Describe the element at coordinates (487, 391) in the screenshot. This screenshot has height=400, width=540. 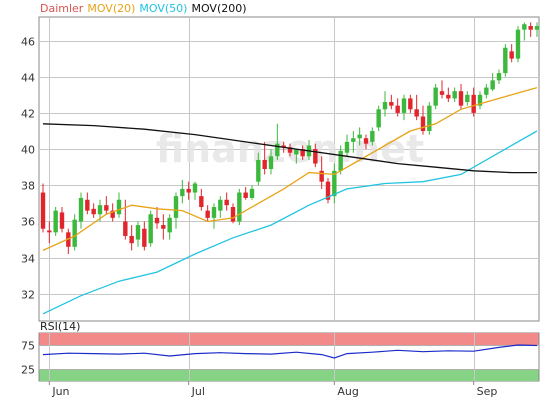
I see `x-tick-label: Sep` at that location.